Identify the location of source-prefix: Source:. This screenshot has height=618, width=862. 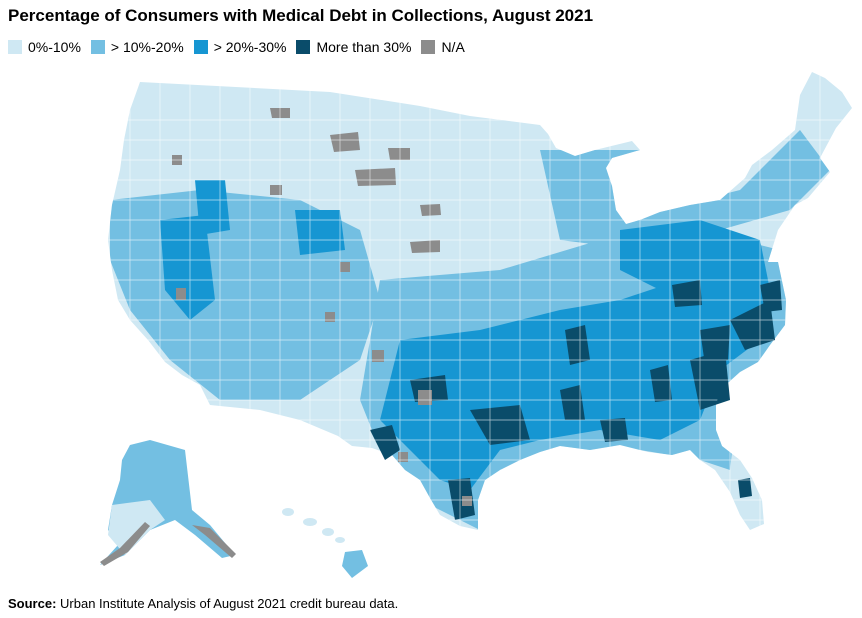
(32, 603).